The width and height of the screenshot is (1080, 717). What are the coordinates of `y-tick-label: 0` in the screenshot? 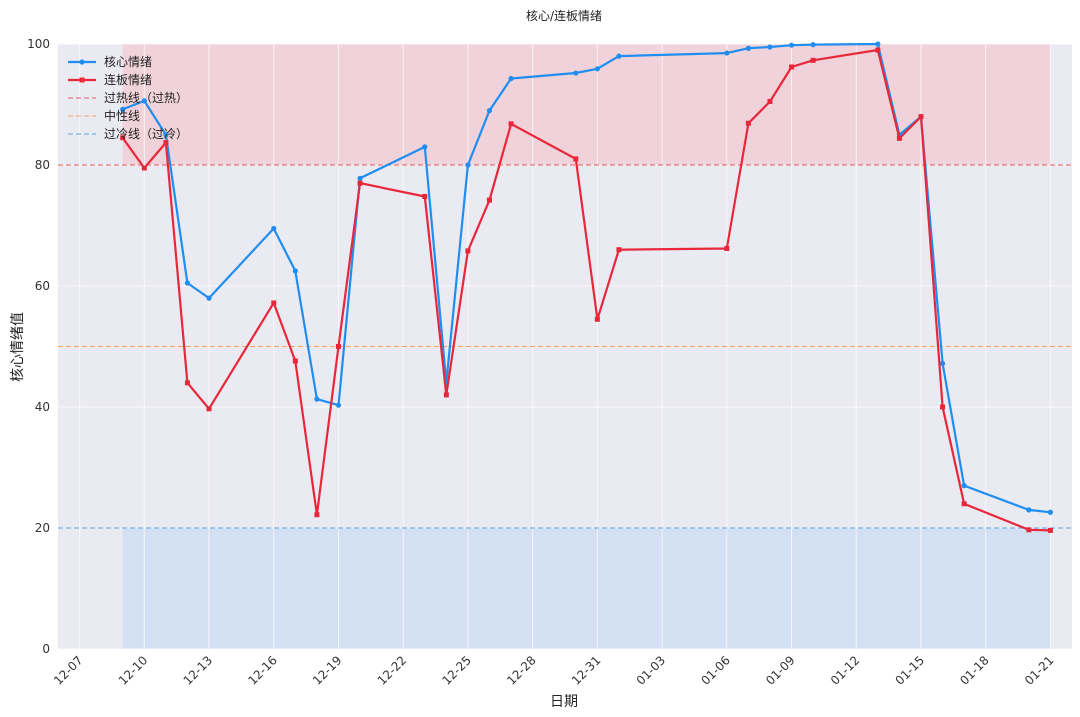 It's located at (46, 649).